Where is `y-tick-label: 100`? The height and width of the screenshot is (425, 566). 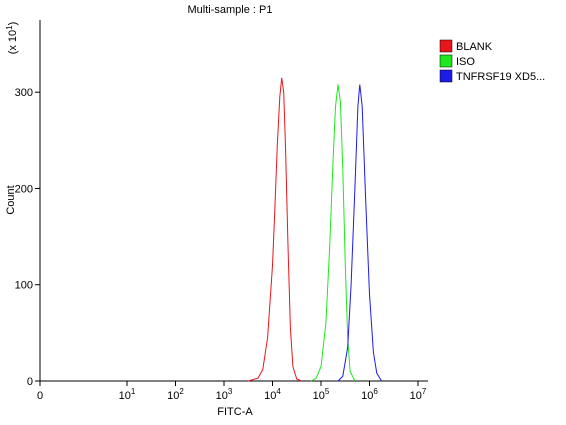 y-tick-label: 100 is located at coordinates (24, 286).